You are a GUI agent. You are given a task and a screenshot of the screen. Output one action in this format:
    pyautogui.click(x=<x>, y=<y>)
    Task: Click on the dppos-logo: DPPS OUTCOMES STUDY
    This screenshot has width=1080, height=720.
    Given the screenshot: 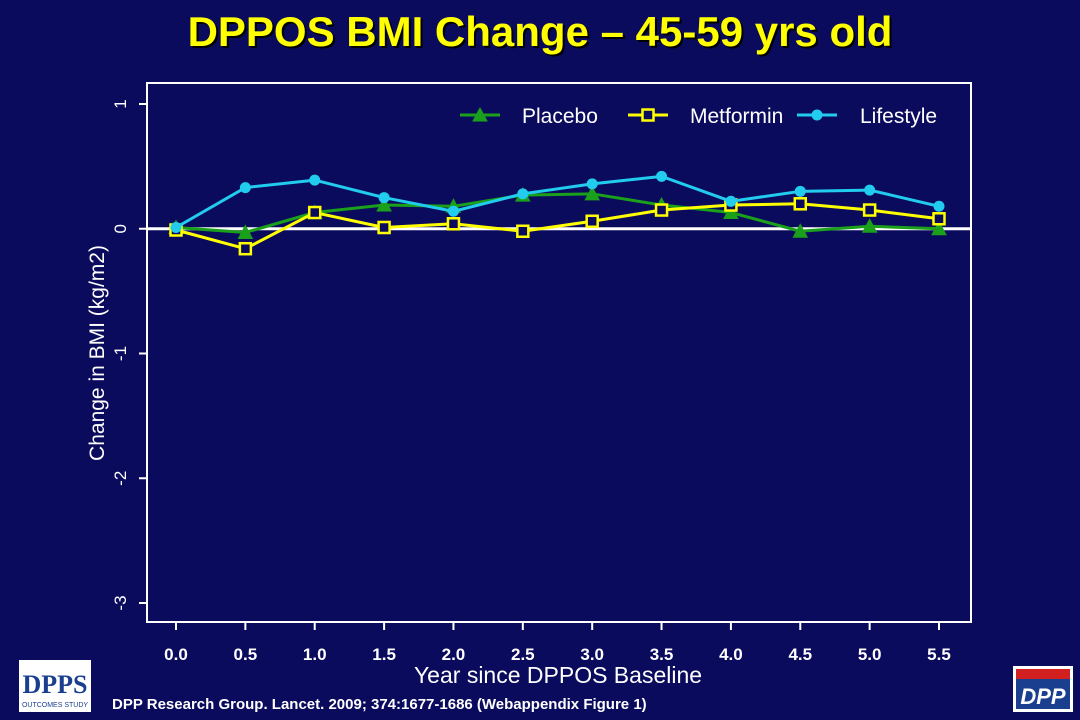 What is the action you would take?
    pyautogui.click(x=55, y=686)
    